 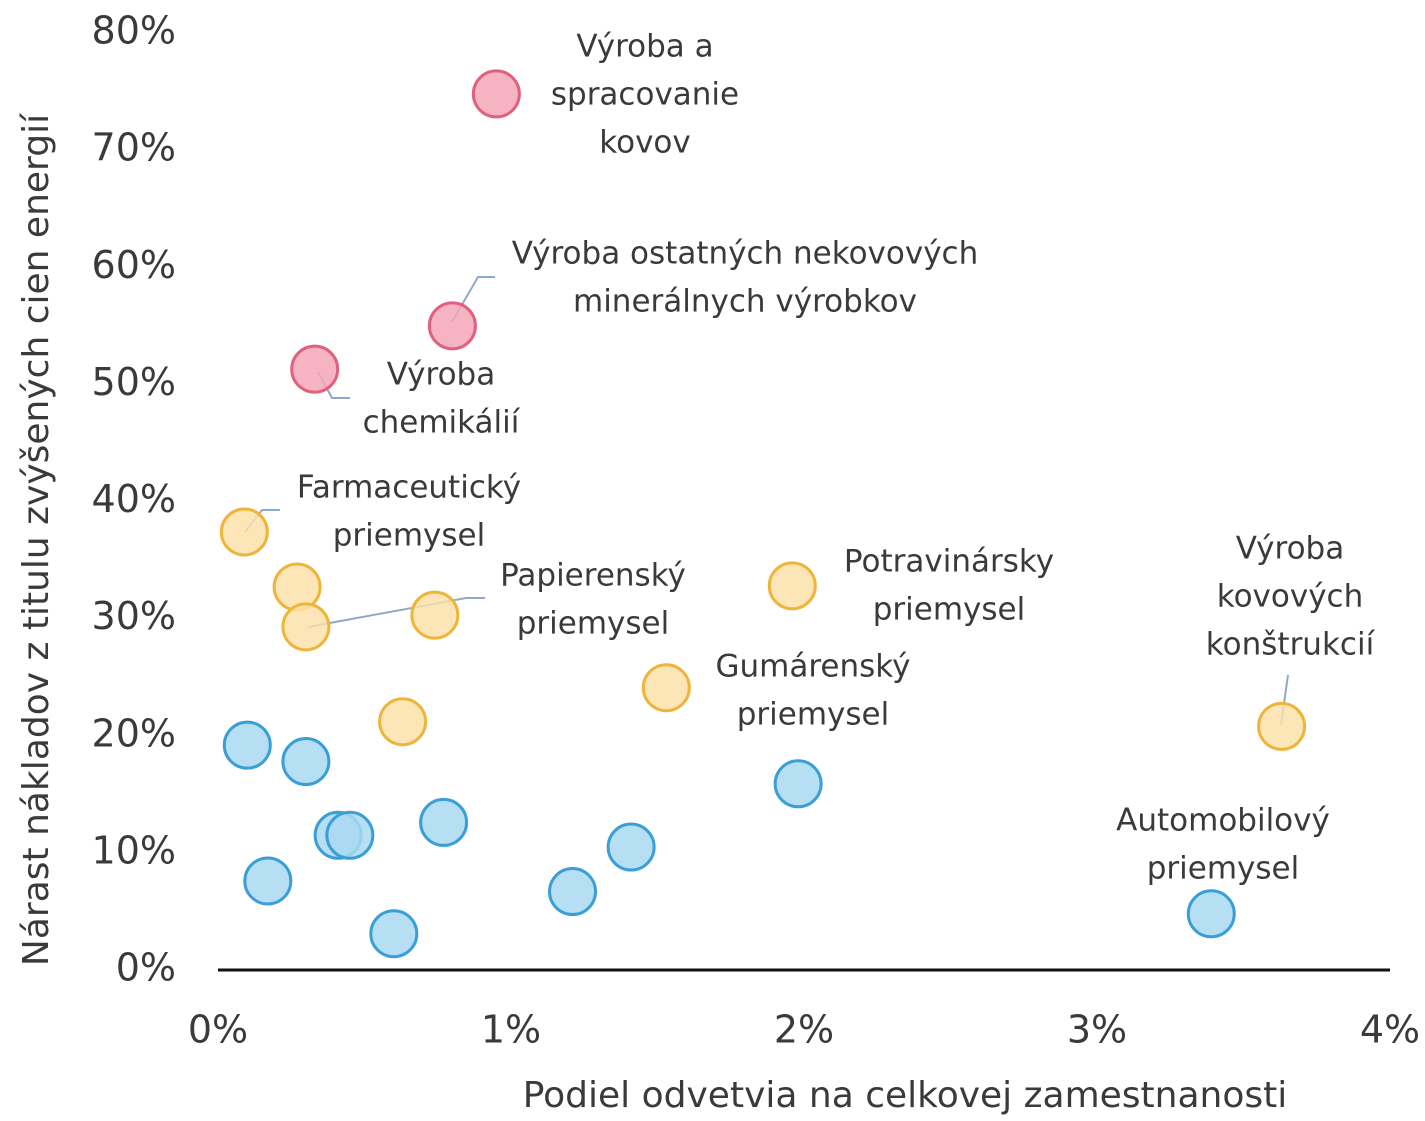 What do you see at coordinates (134, 499) in the screenshot?
I see `y-tick-label: 40%` at bounding box center [134, 499].